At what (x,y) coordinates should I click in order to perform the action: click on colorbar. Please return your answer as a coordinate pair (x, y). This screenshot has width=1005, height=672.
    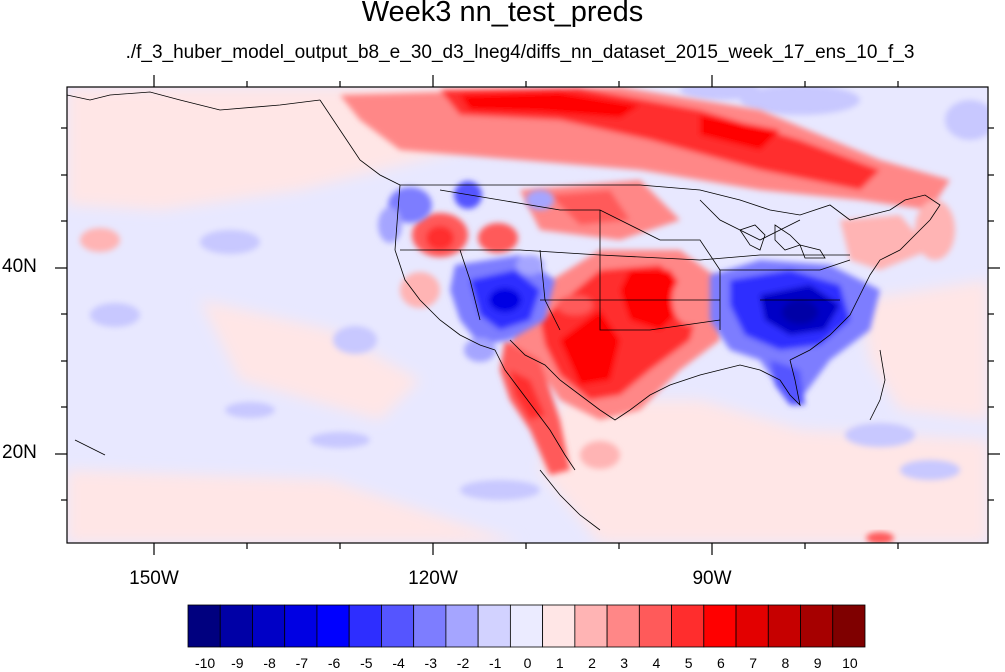
    Looking at the image, I should click on (526, 626).